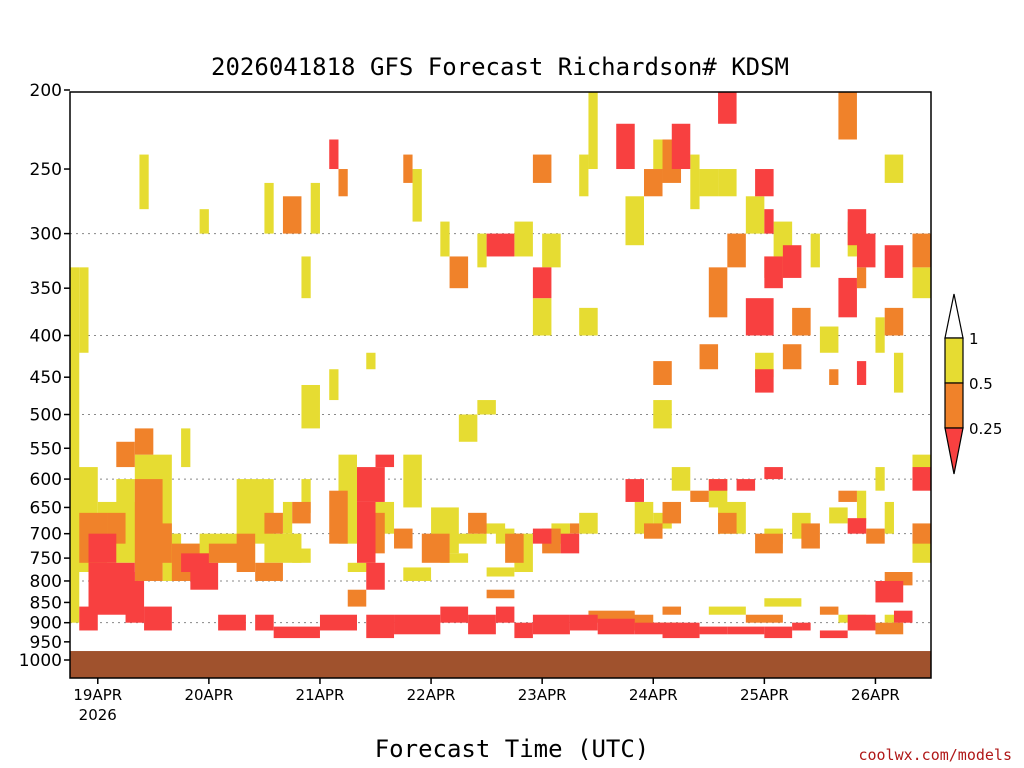 This screenshot has width=1024, height=768. Describe the element at coordinates (40, 661) in the screenshot. I see `y-tick-label: 1000` at that location.